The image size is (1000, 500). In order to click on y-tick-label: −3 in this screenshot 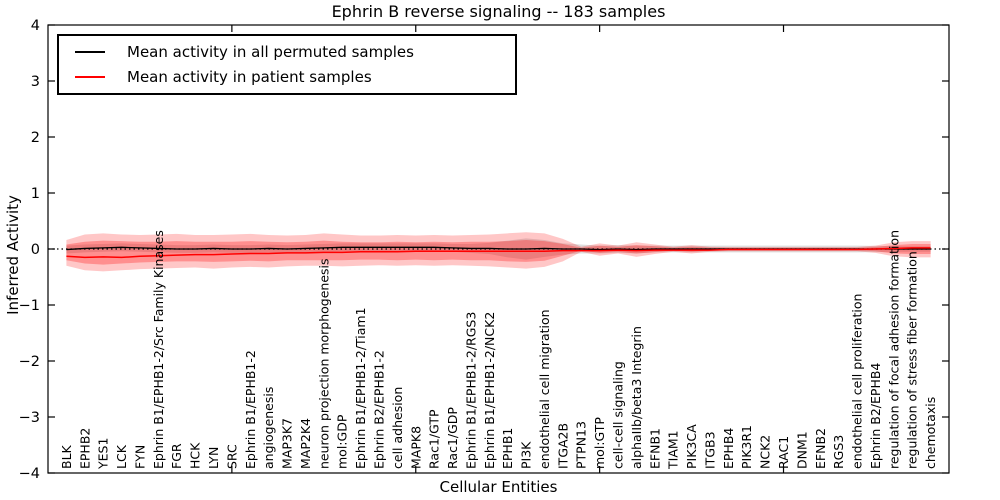, I will do `click(29, 418)`.